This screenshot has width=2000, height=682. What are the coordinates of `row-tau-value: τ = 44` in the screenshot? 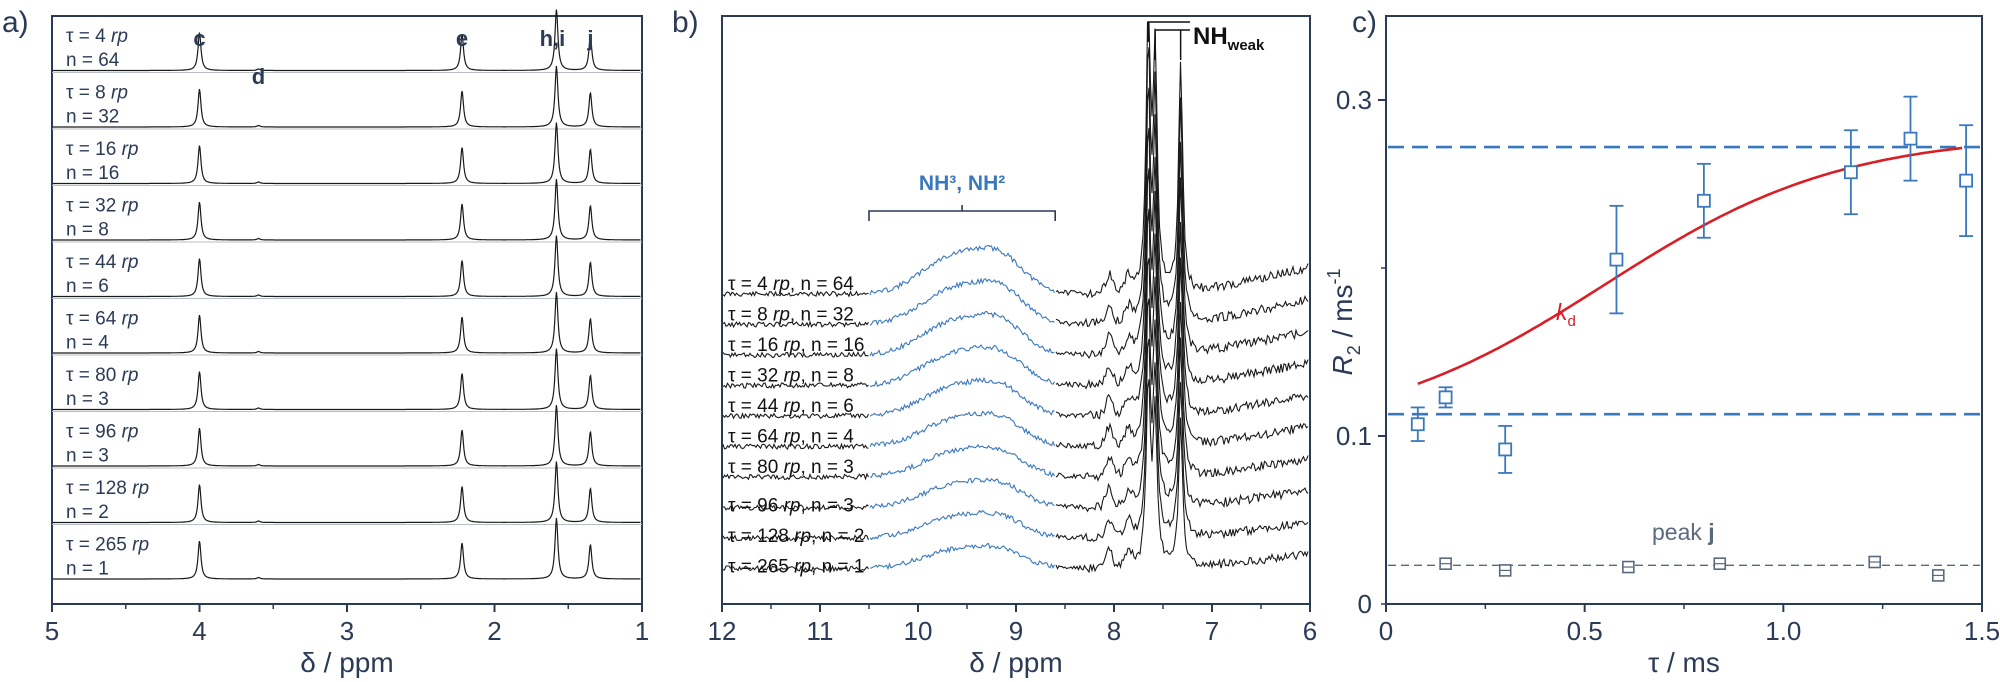 It's located at (94, 262).